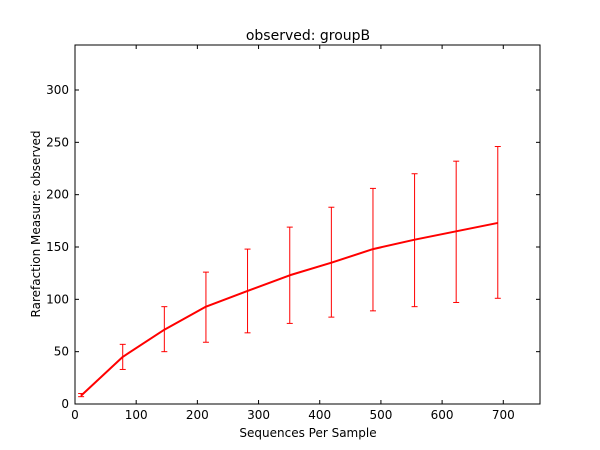 This screenshot has width=600, height=450. Describe the element at coordinates (65, 404) in the screenshot. I see `y-tick-label-0: 0` at that location.